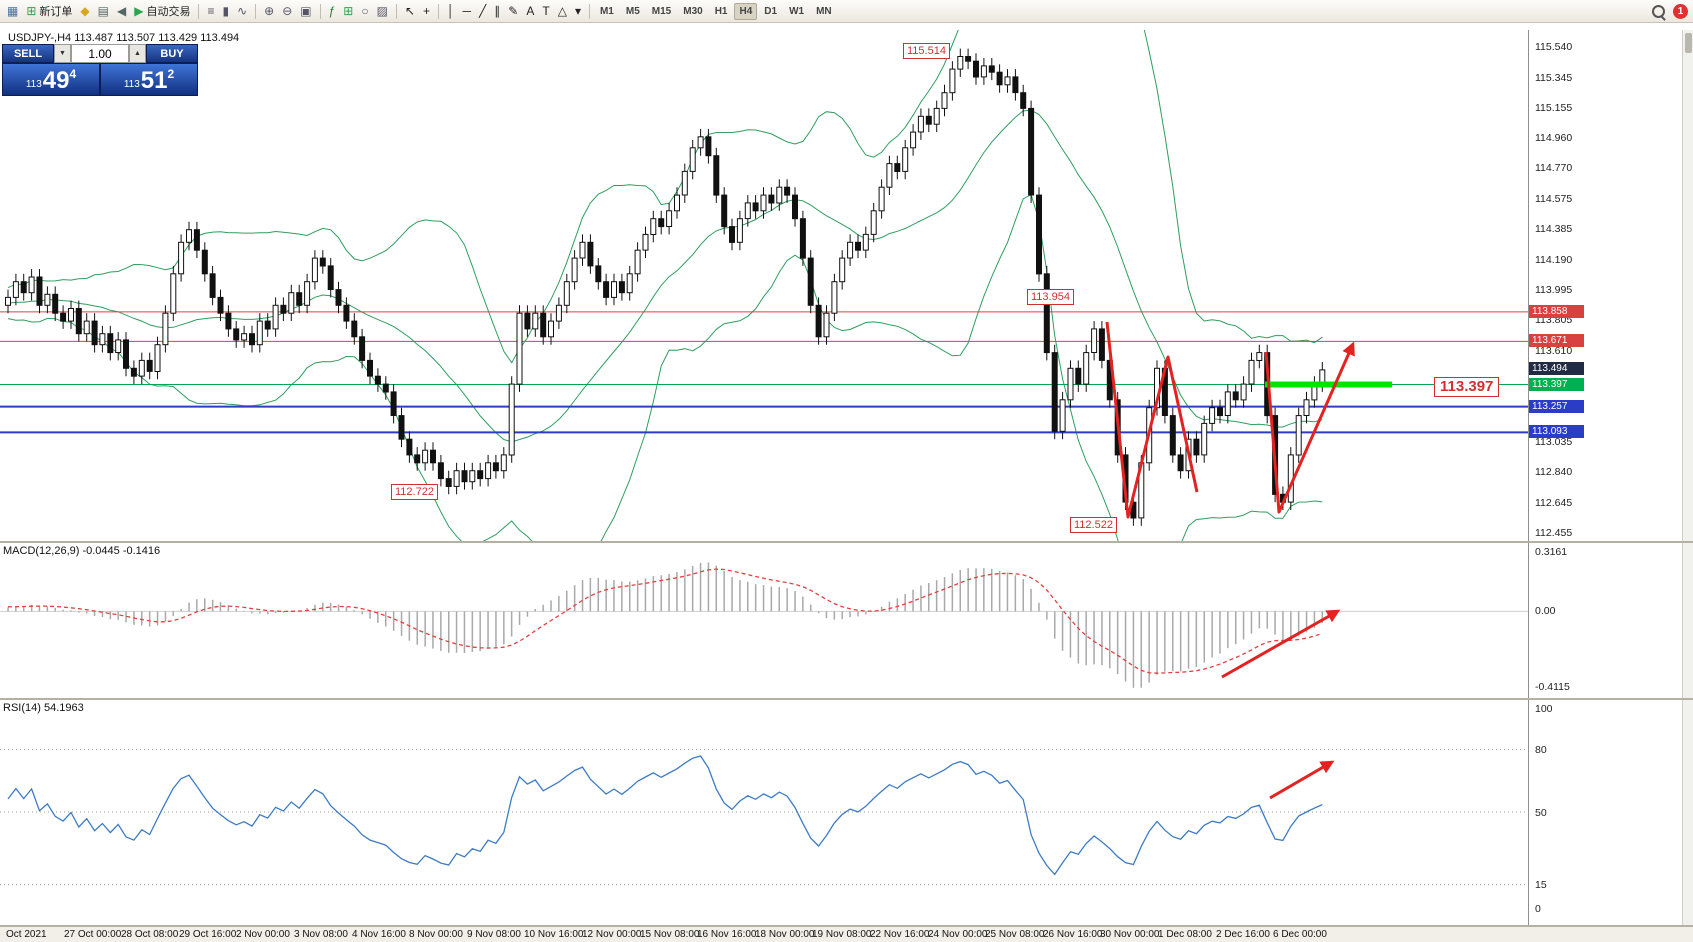  I want to click on timeframe-m5: M5, so click(632, 11).